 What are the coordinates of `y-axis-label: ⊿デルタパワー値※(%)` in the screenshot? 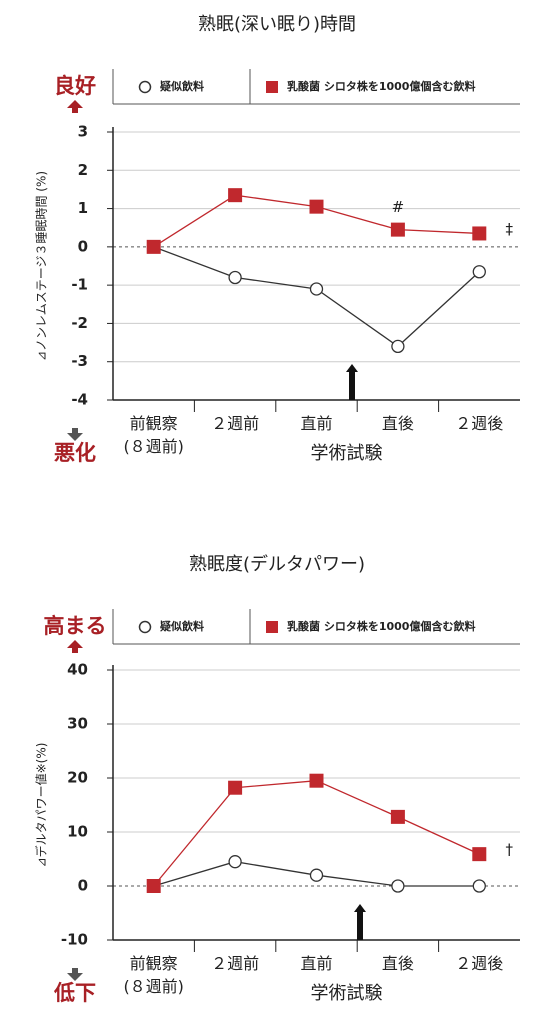 It's located at (41, 805).